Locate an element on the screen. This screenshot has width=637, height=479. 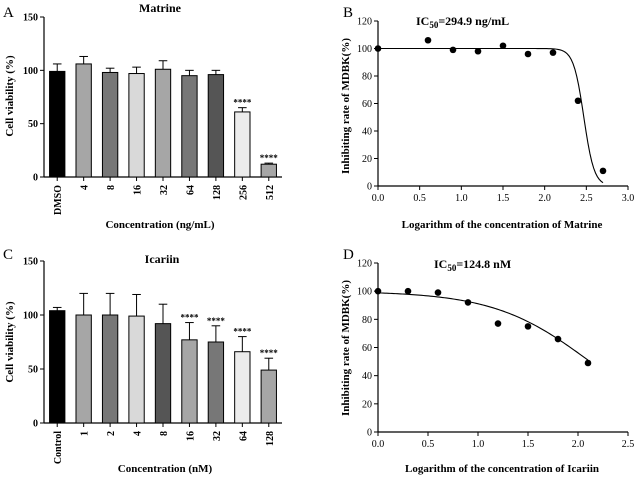
panel-d-y-tick-label: 0 is located at coordinates (369, 433).